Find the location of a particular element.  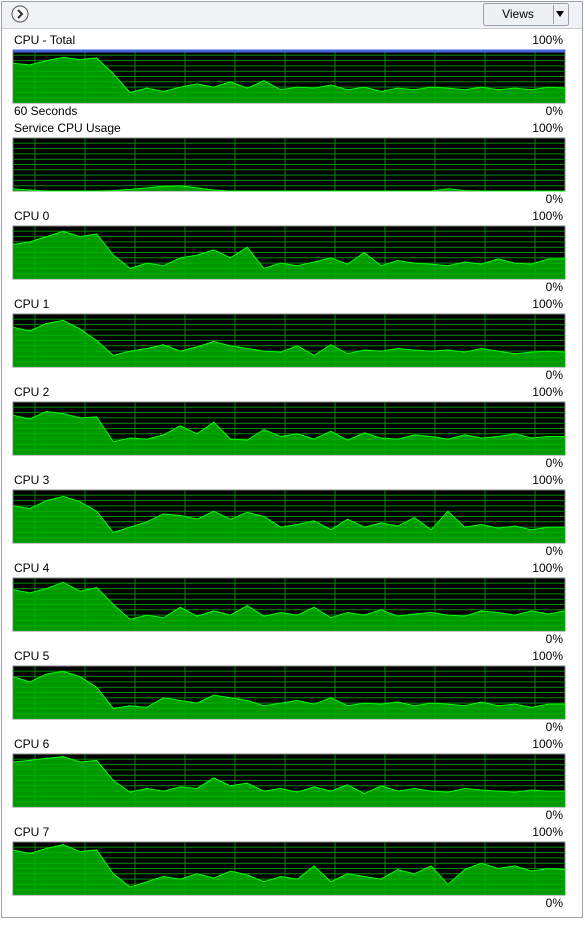

views-label: Views is located at coordinates (518, 14).